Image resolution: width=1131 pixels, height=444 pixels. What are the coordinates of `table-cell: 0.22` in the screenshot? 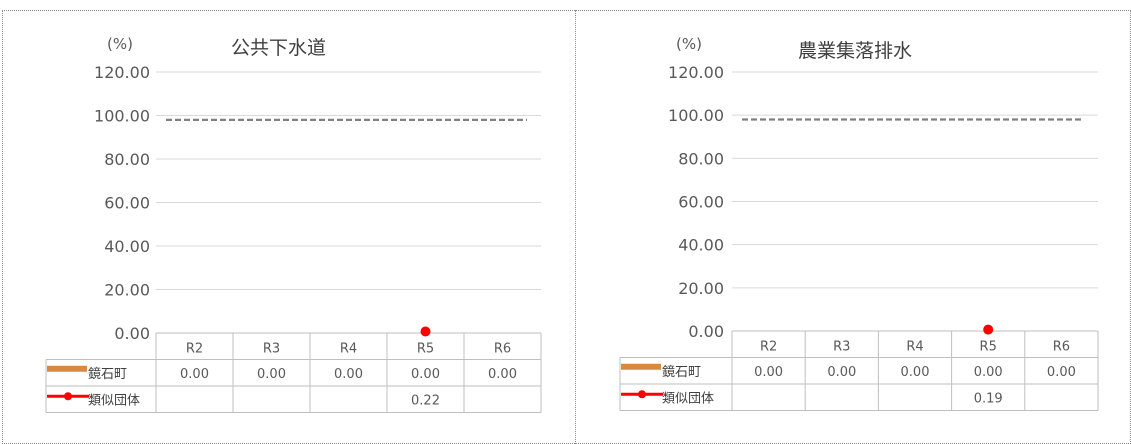 It's located at (425, 400).